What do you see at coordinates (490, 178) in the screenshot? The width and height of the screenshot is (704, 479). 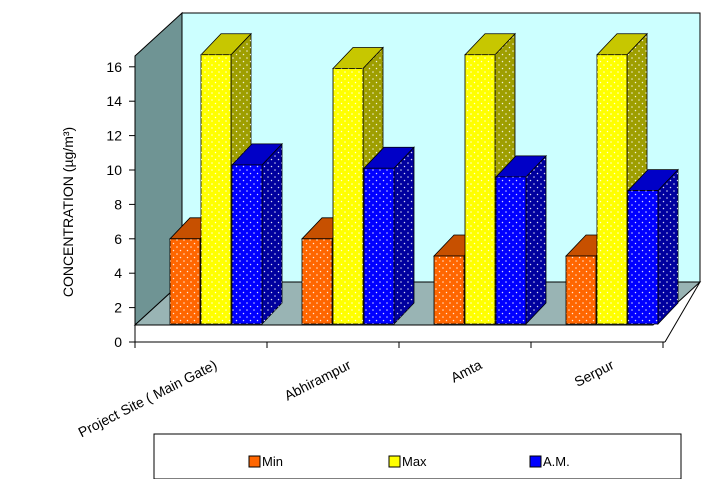 I see `bar-max` at bounding box center [490, 178].